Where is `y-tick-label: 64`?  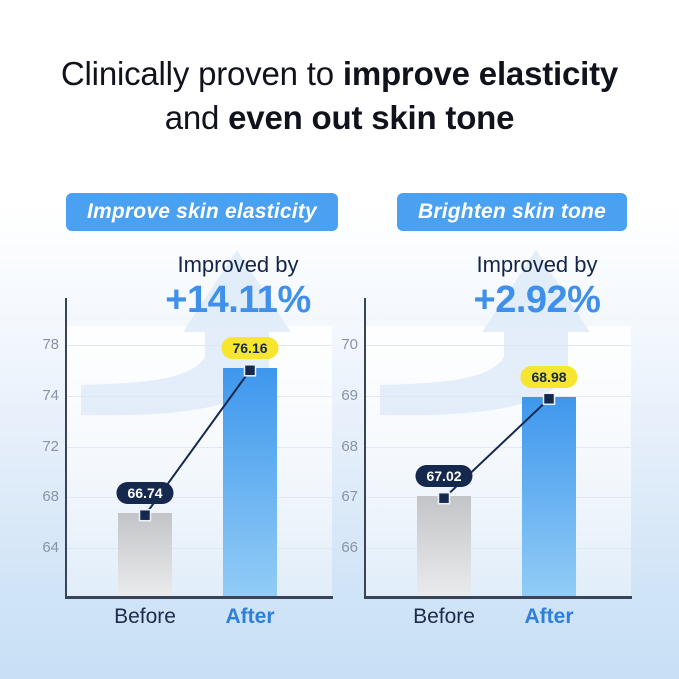
y-tick-label: 64 is located at coordinates (50, 547).